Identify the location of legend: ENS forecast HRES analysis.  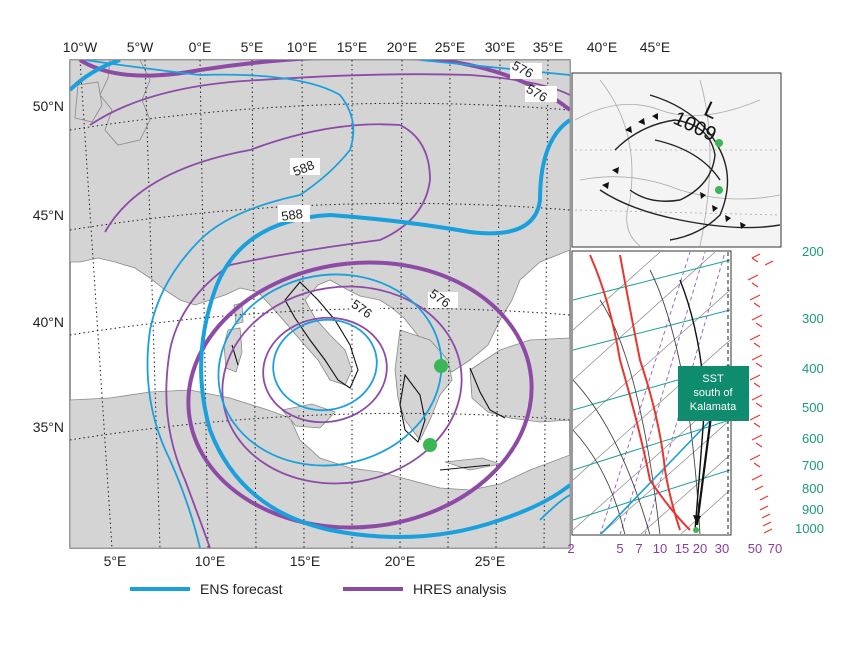
(318, 589).